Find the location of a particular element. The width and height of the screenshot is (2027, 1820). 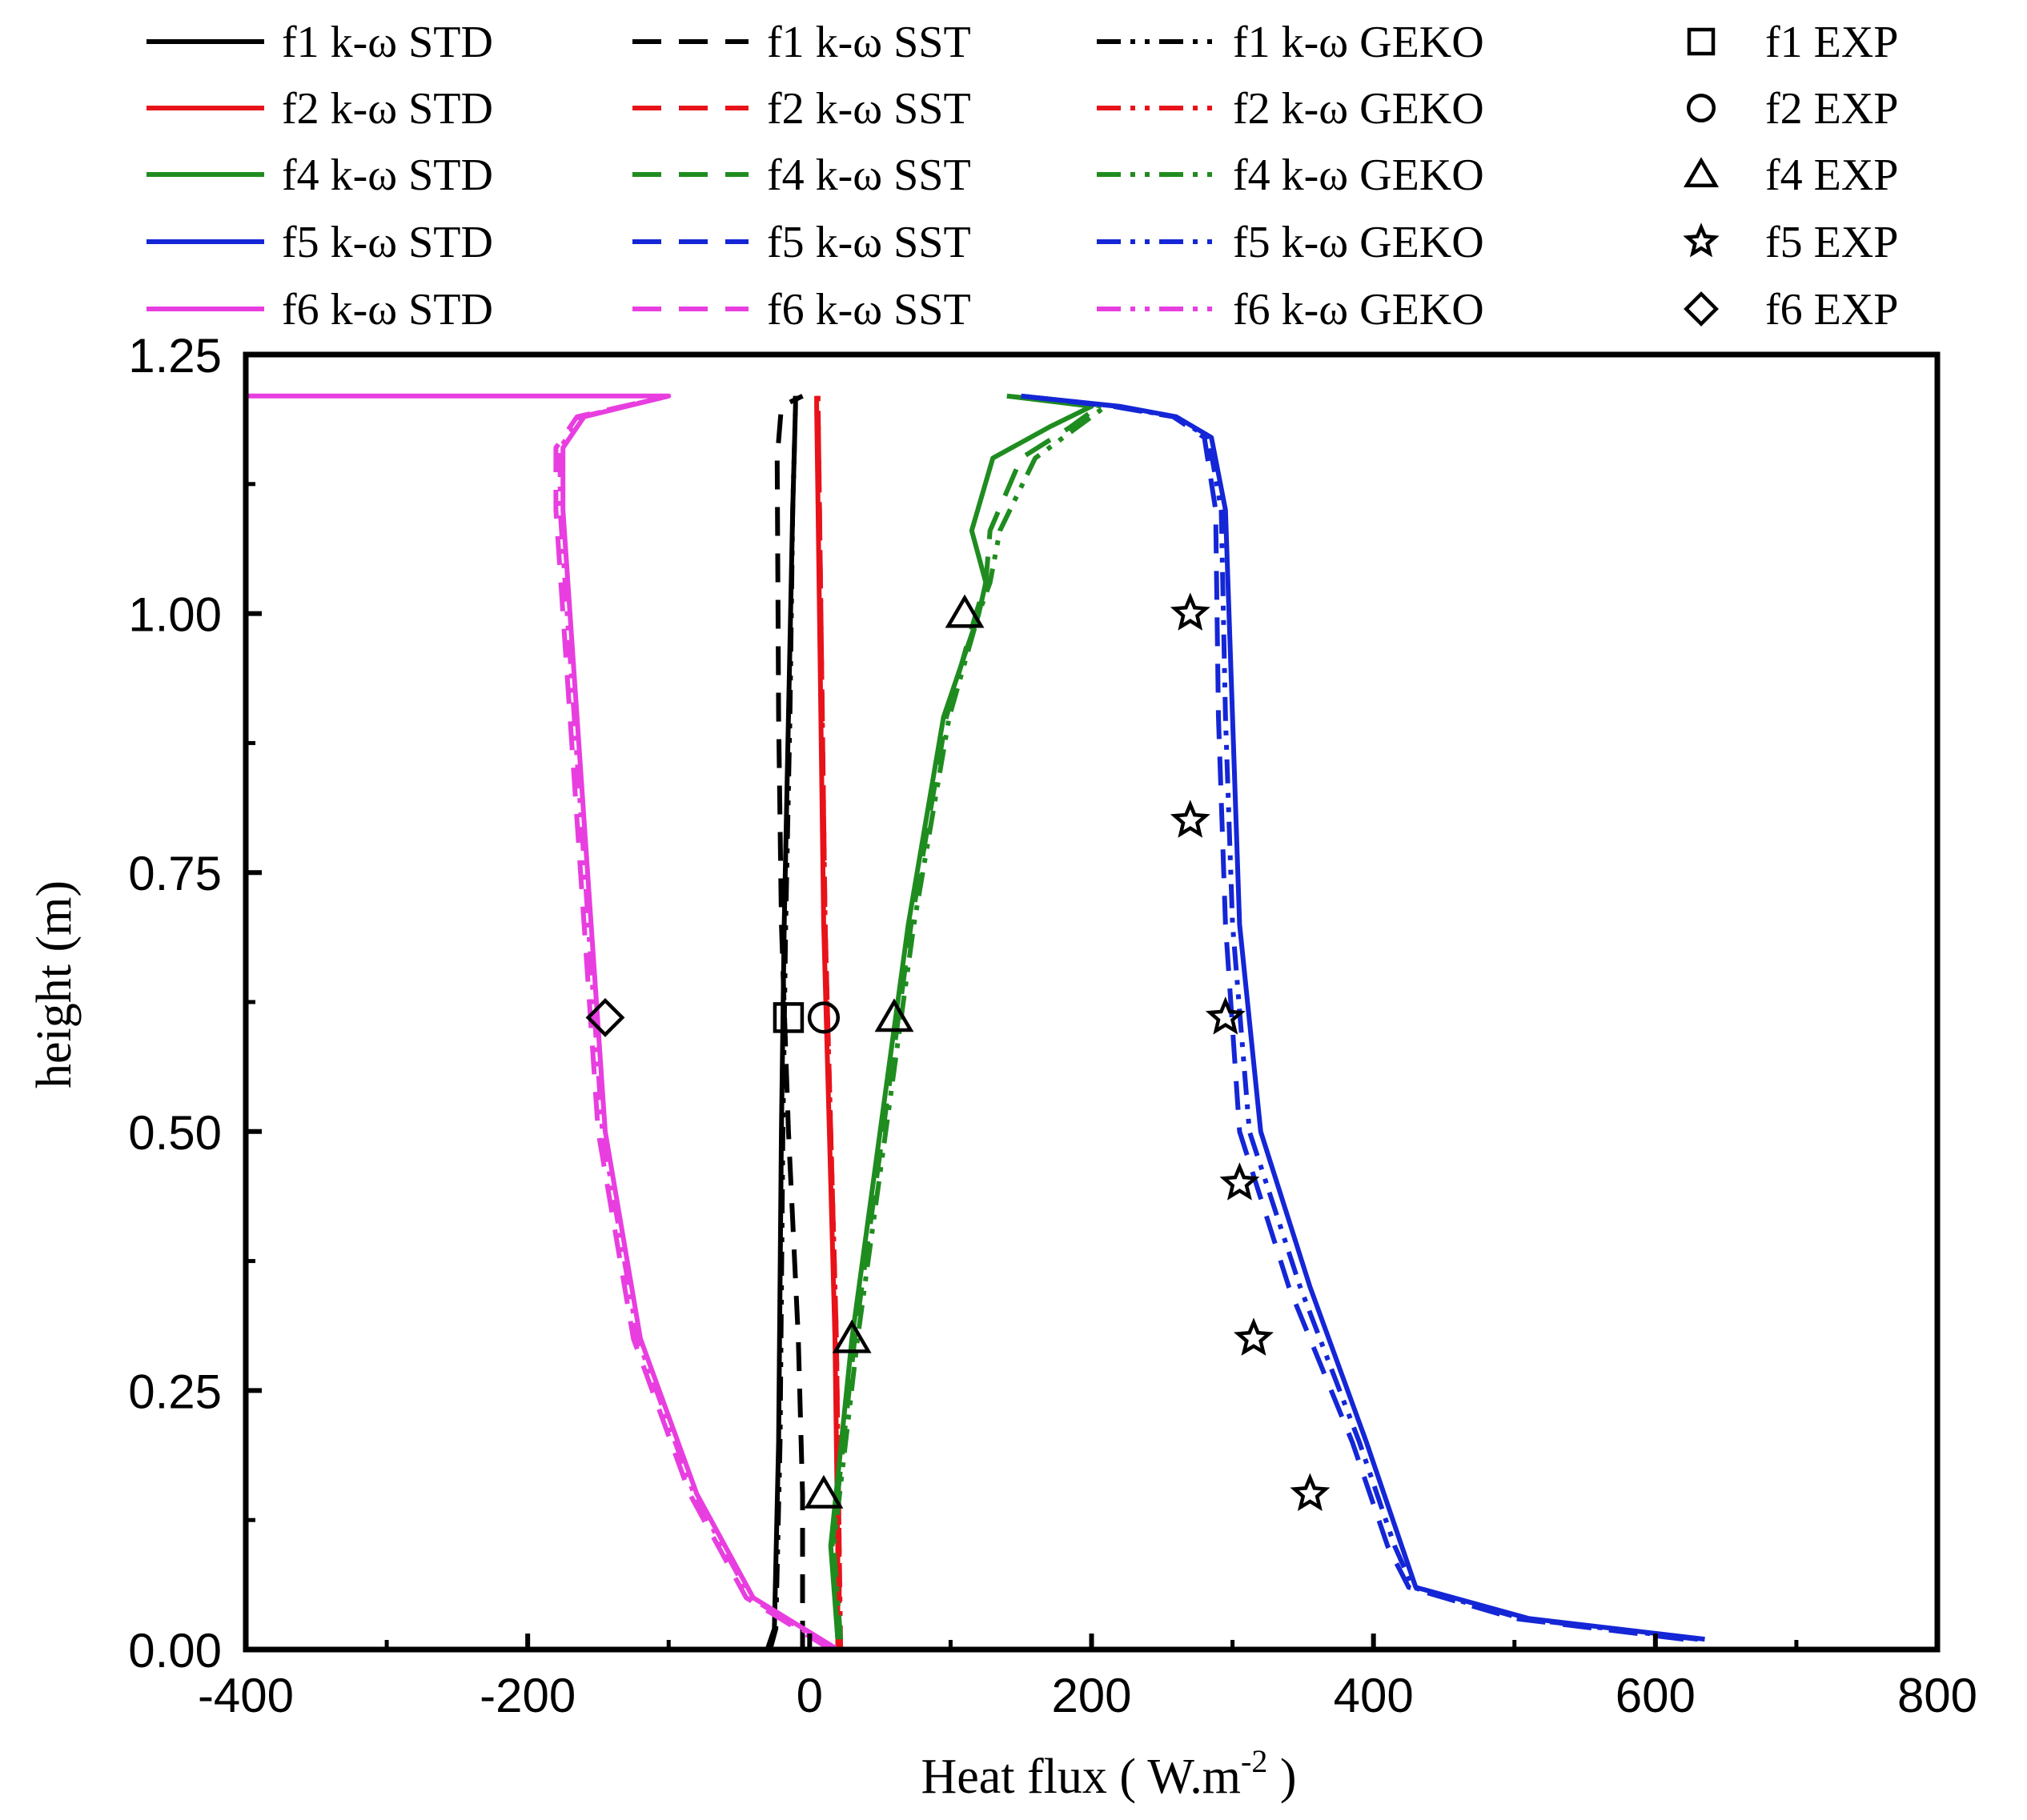

legend-label: f2 k-ω STD is located at coordinates (388, 109).